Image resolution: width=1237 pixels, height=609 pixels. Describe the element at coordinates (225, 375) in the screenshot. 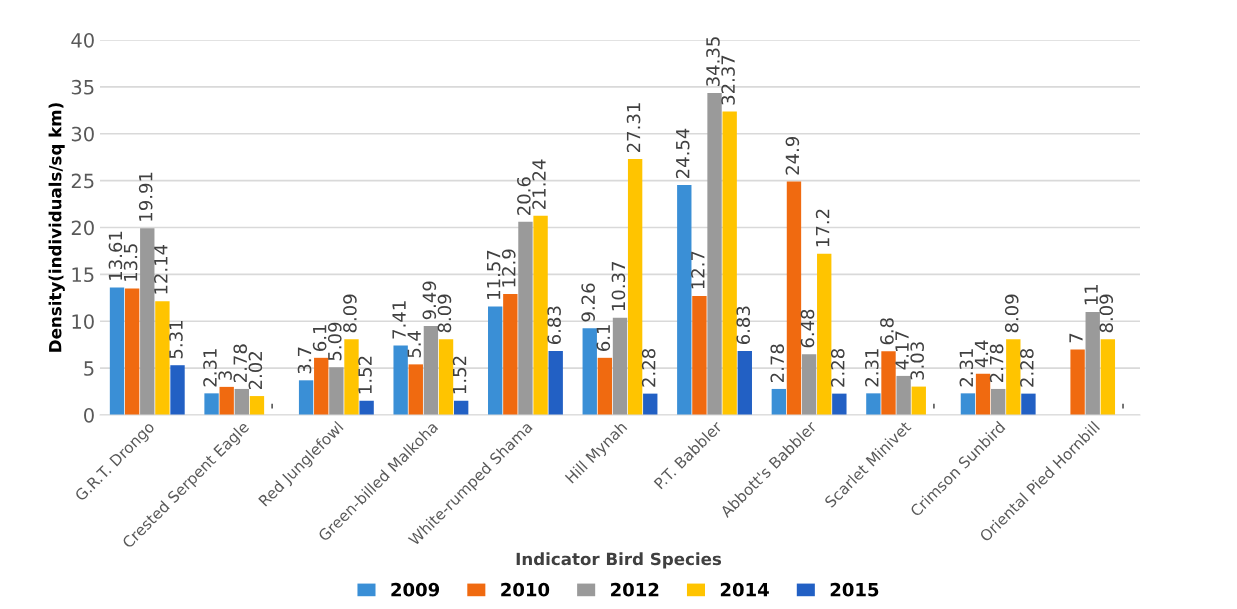

I see `data-label: 3` at that location.